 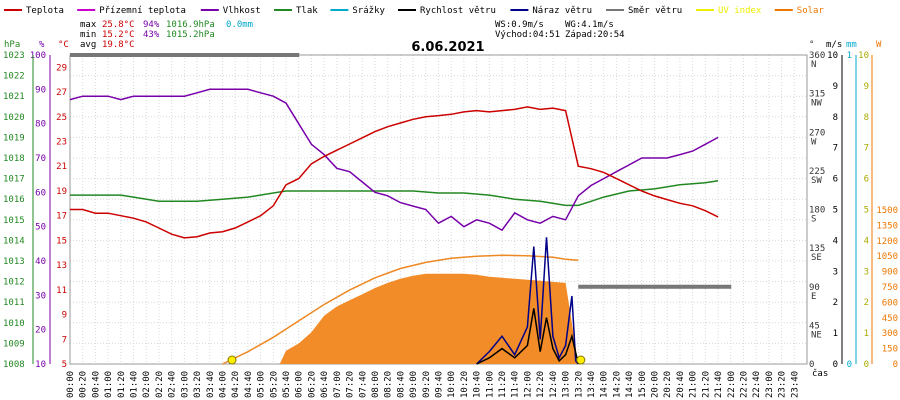 I want to click on stat-wind-speed: WS:0.9m/s, so click(x=519, y=25).